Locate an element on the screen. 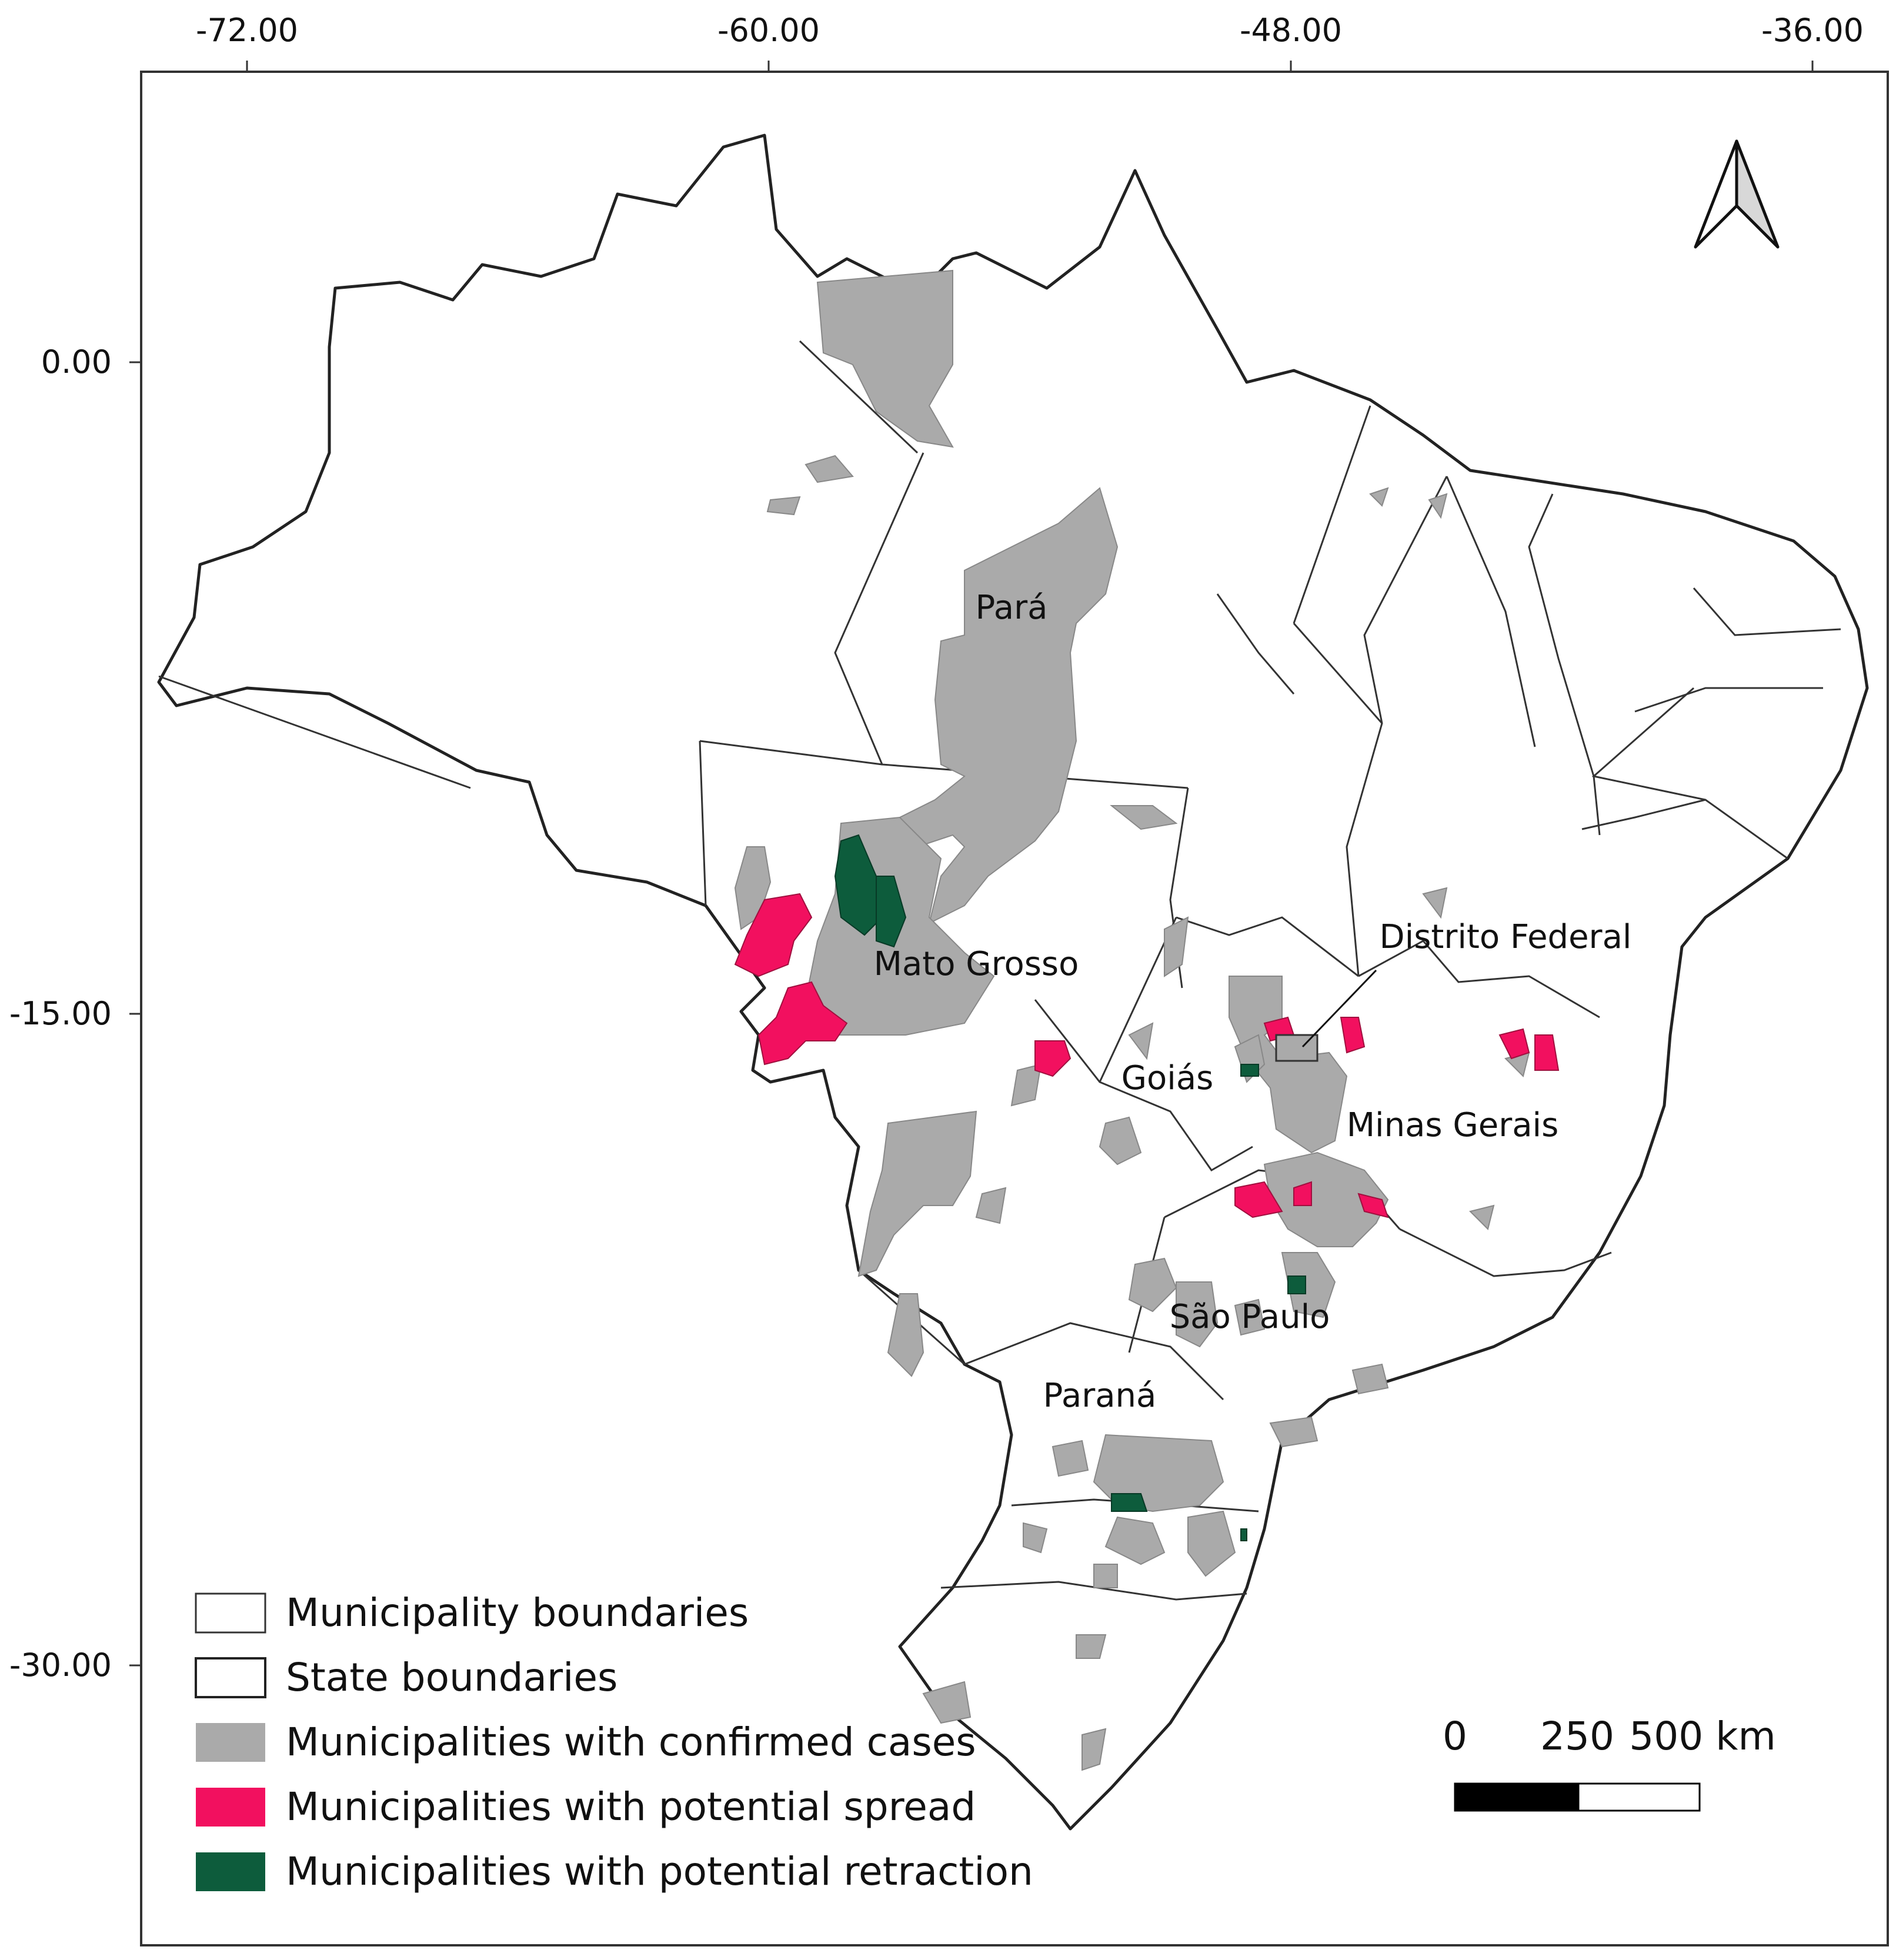  legend-swatch-confirmed is located at coordinates (230, 1742).